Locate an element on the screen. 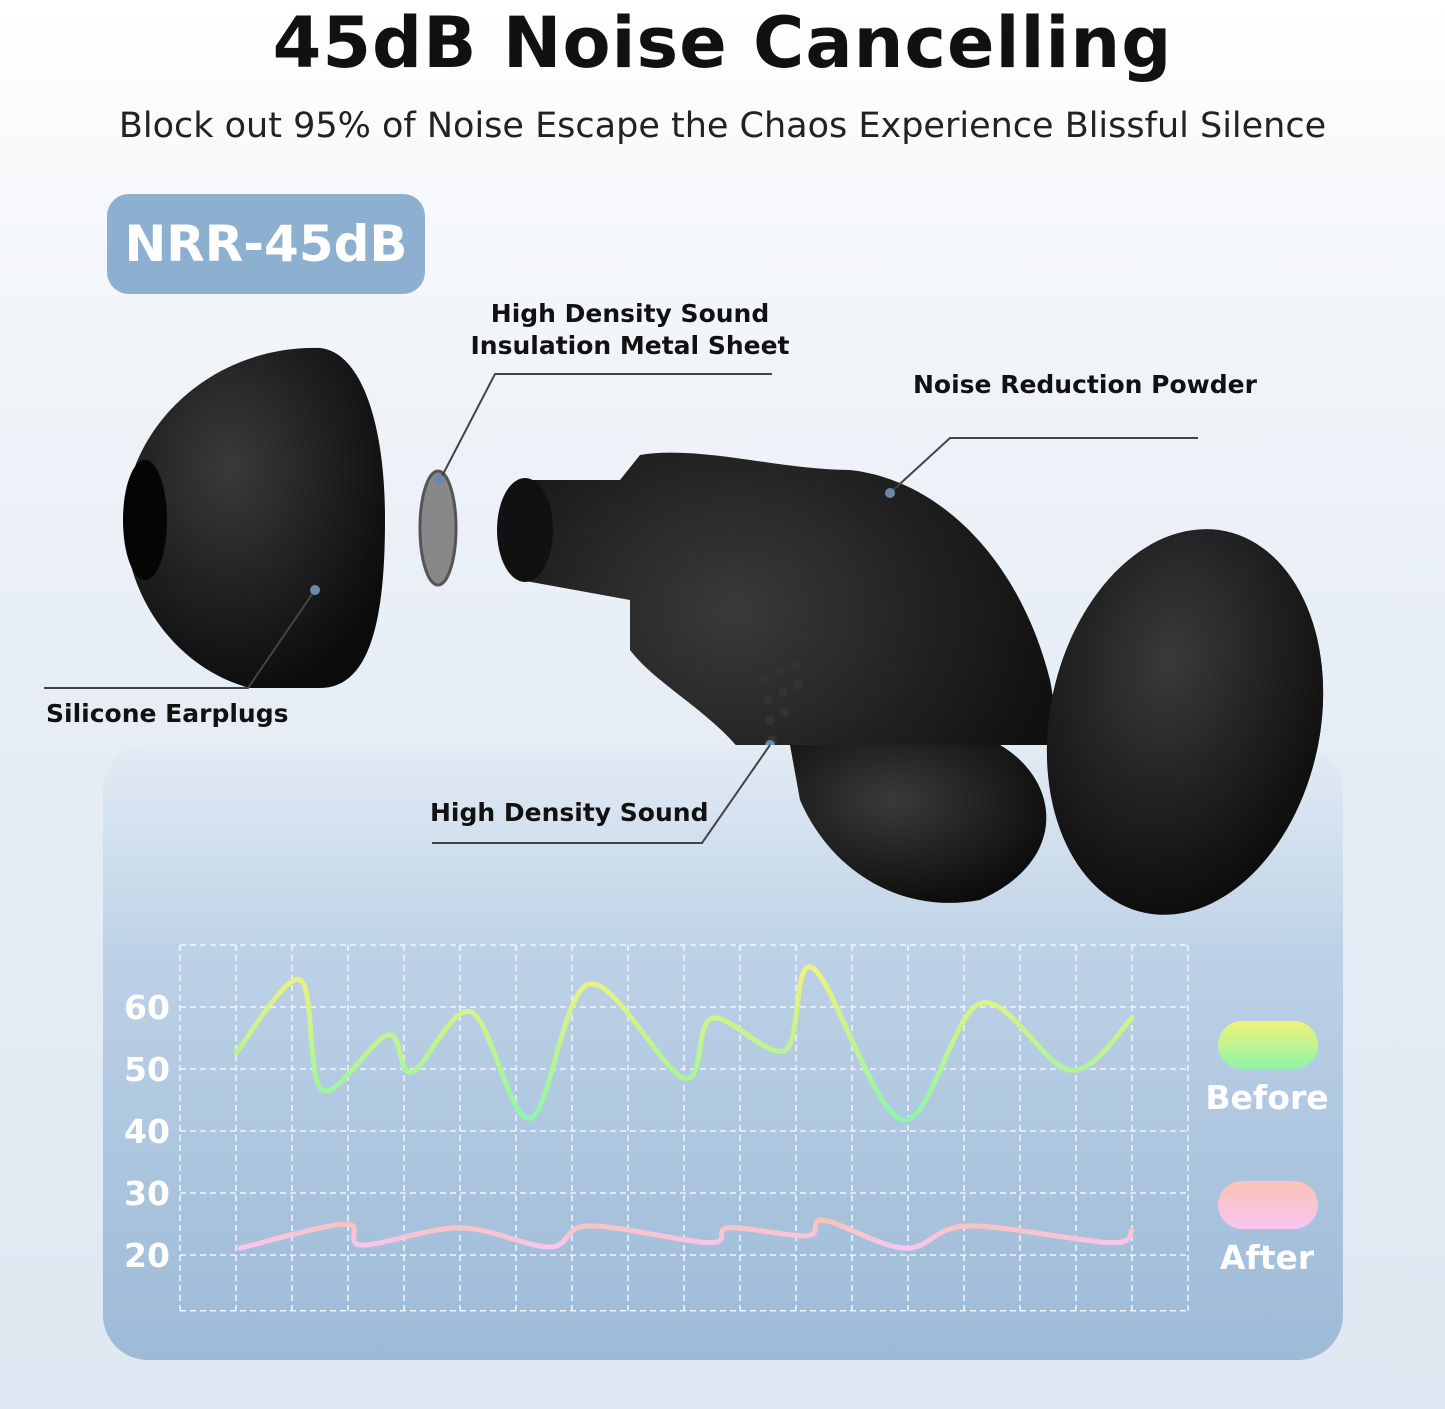 This screenshot has width=1445, height=1409. metal-sheet-icon is located at coordinates (438, 528).